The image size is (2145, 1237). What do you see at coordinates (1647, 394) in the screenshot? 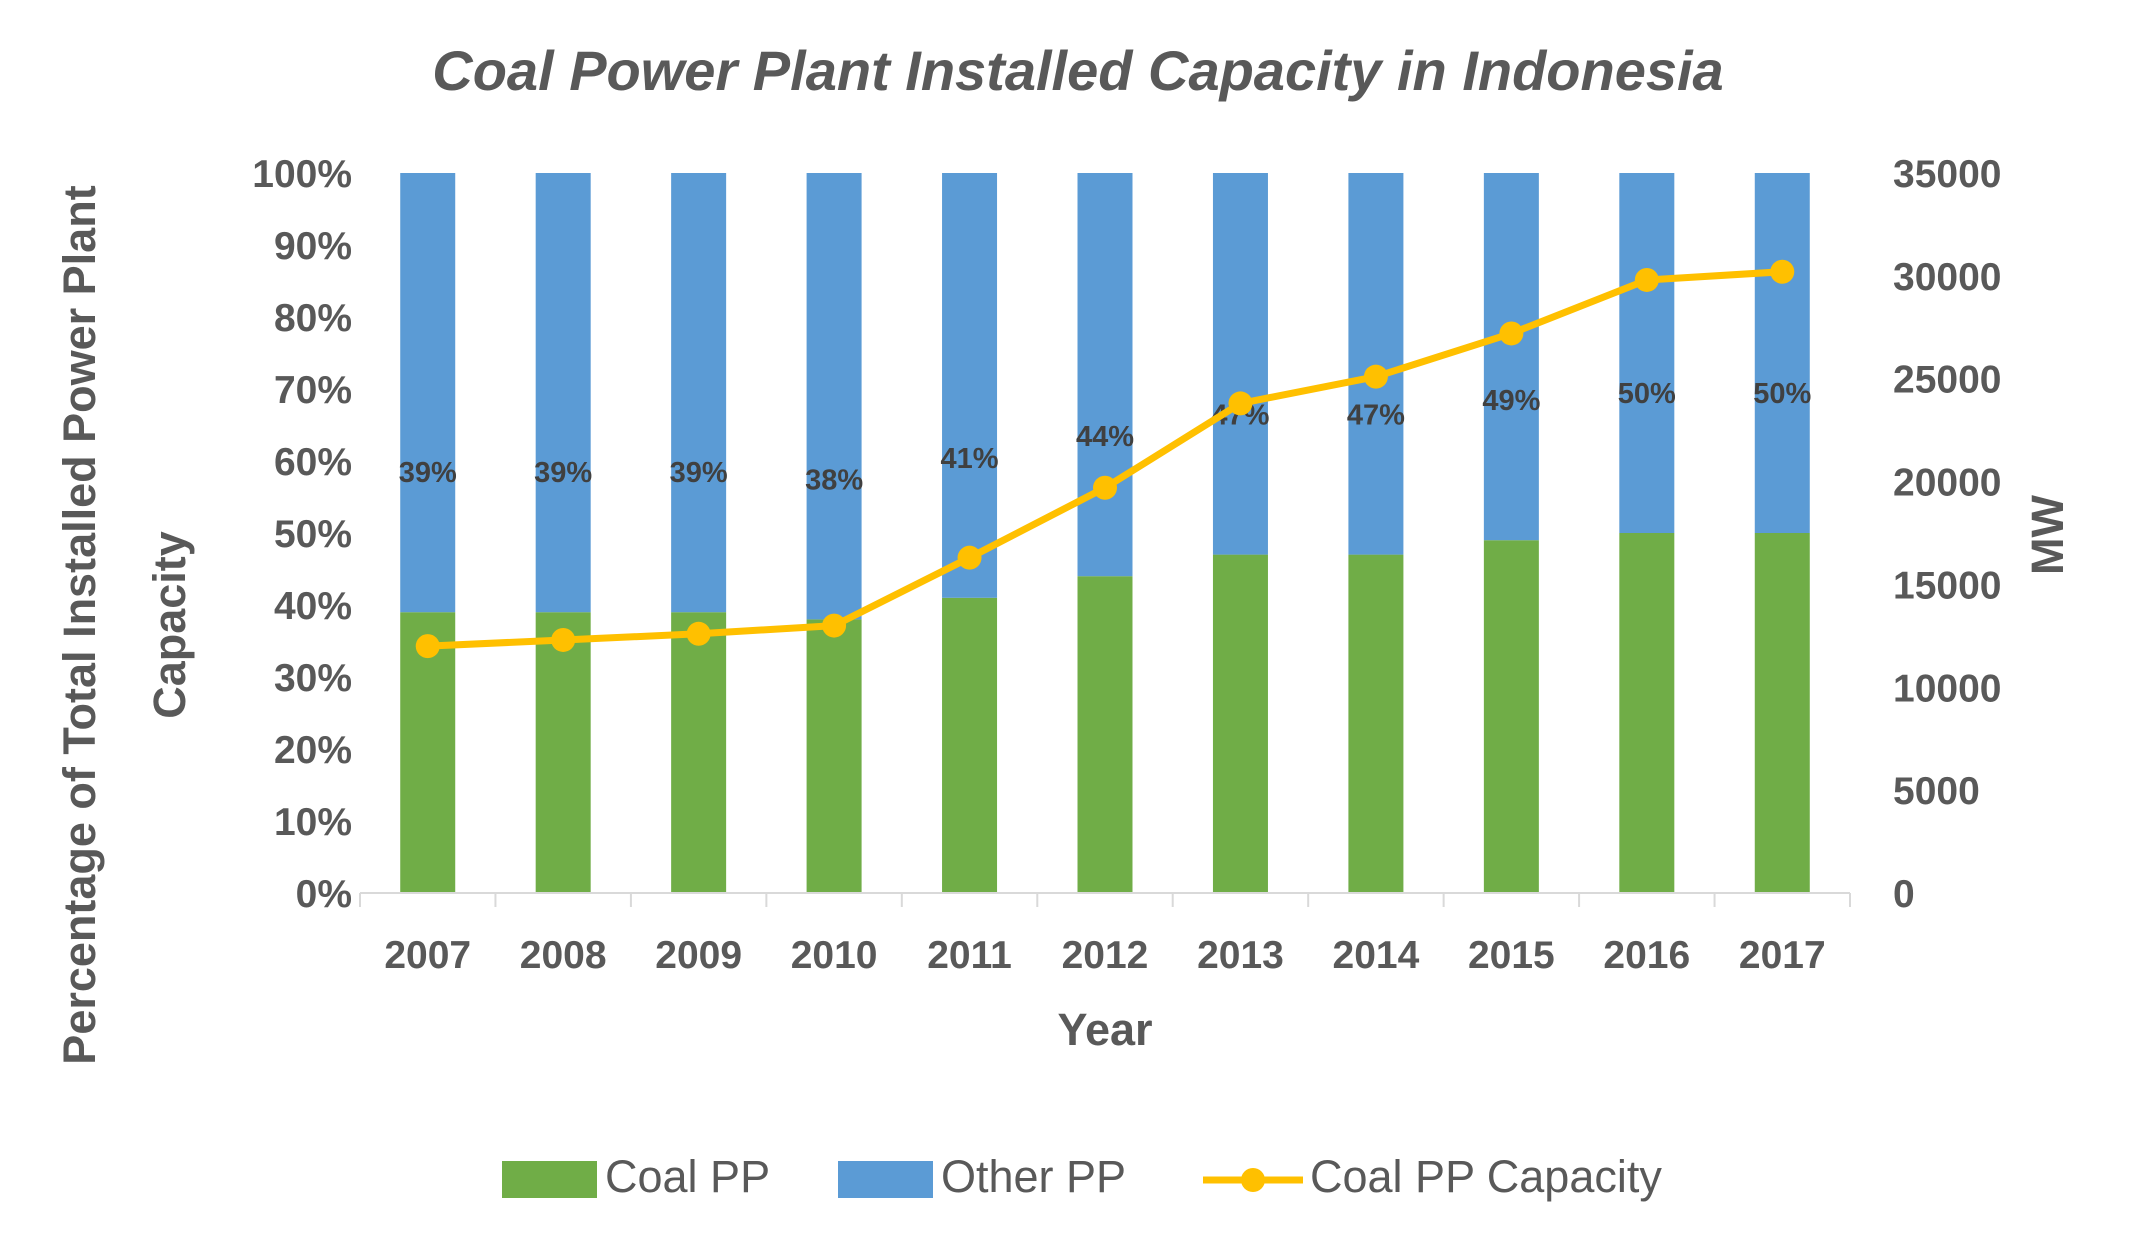
I see `data-label-coal-pp-2016: 50%` at bounding box center [1647, 394].